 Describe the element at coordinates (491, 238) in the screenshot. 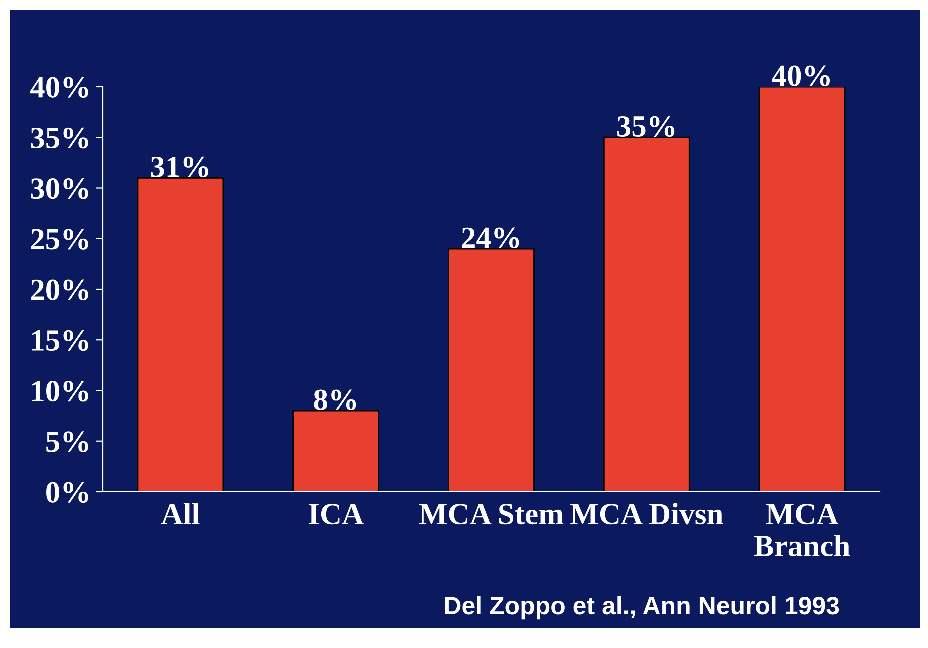

I see `data-label: 24%` at that location.